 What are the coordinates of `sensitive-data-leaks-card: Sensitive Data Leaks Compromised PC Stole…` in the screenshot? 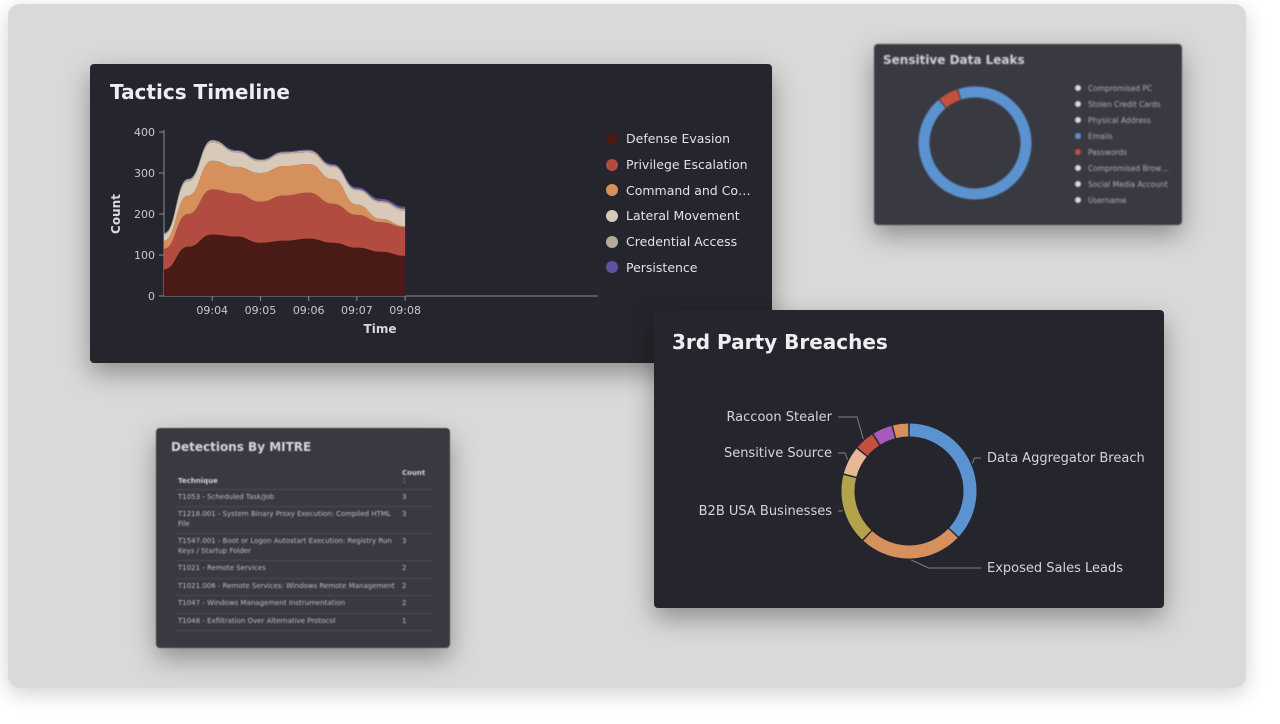 It's located at (1028, 134).